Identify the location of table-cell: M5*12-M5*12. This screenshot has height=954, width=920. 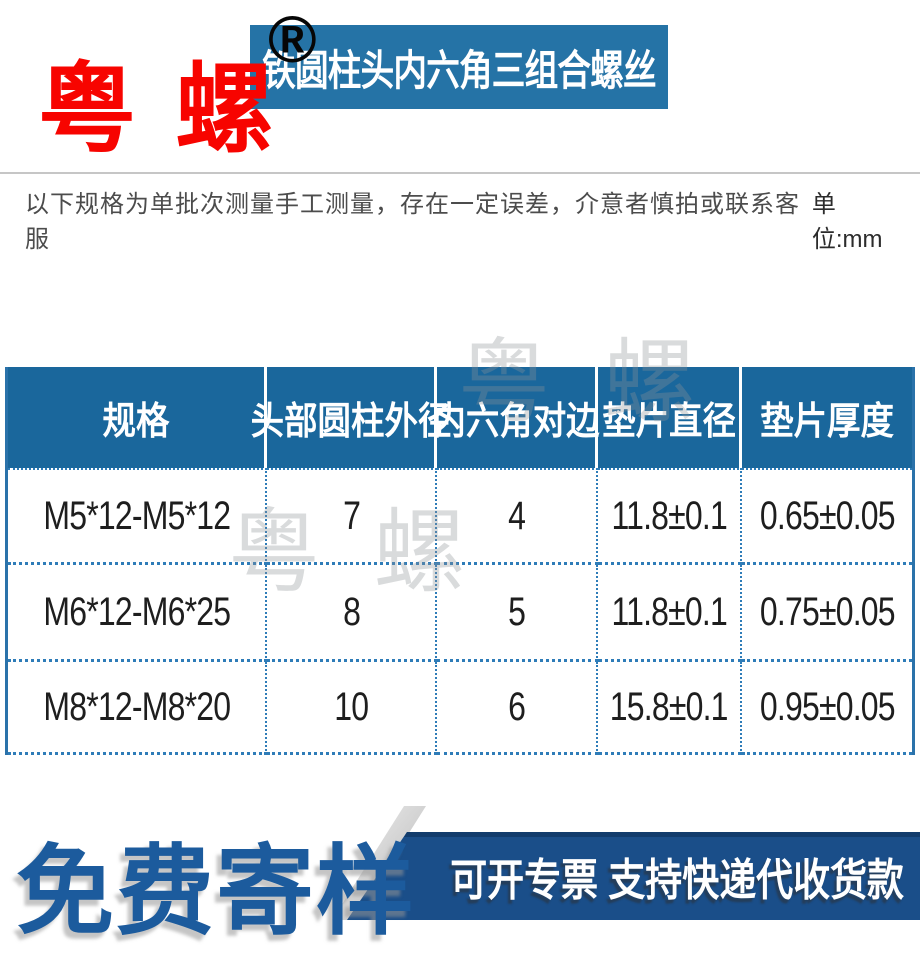
(138, 516).